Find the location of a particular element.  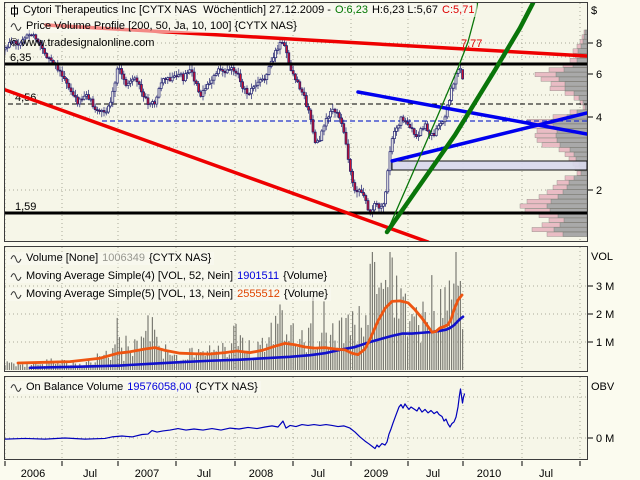

svg-text: 0 M is located at coordinates (605, 439).